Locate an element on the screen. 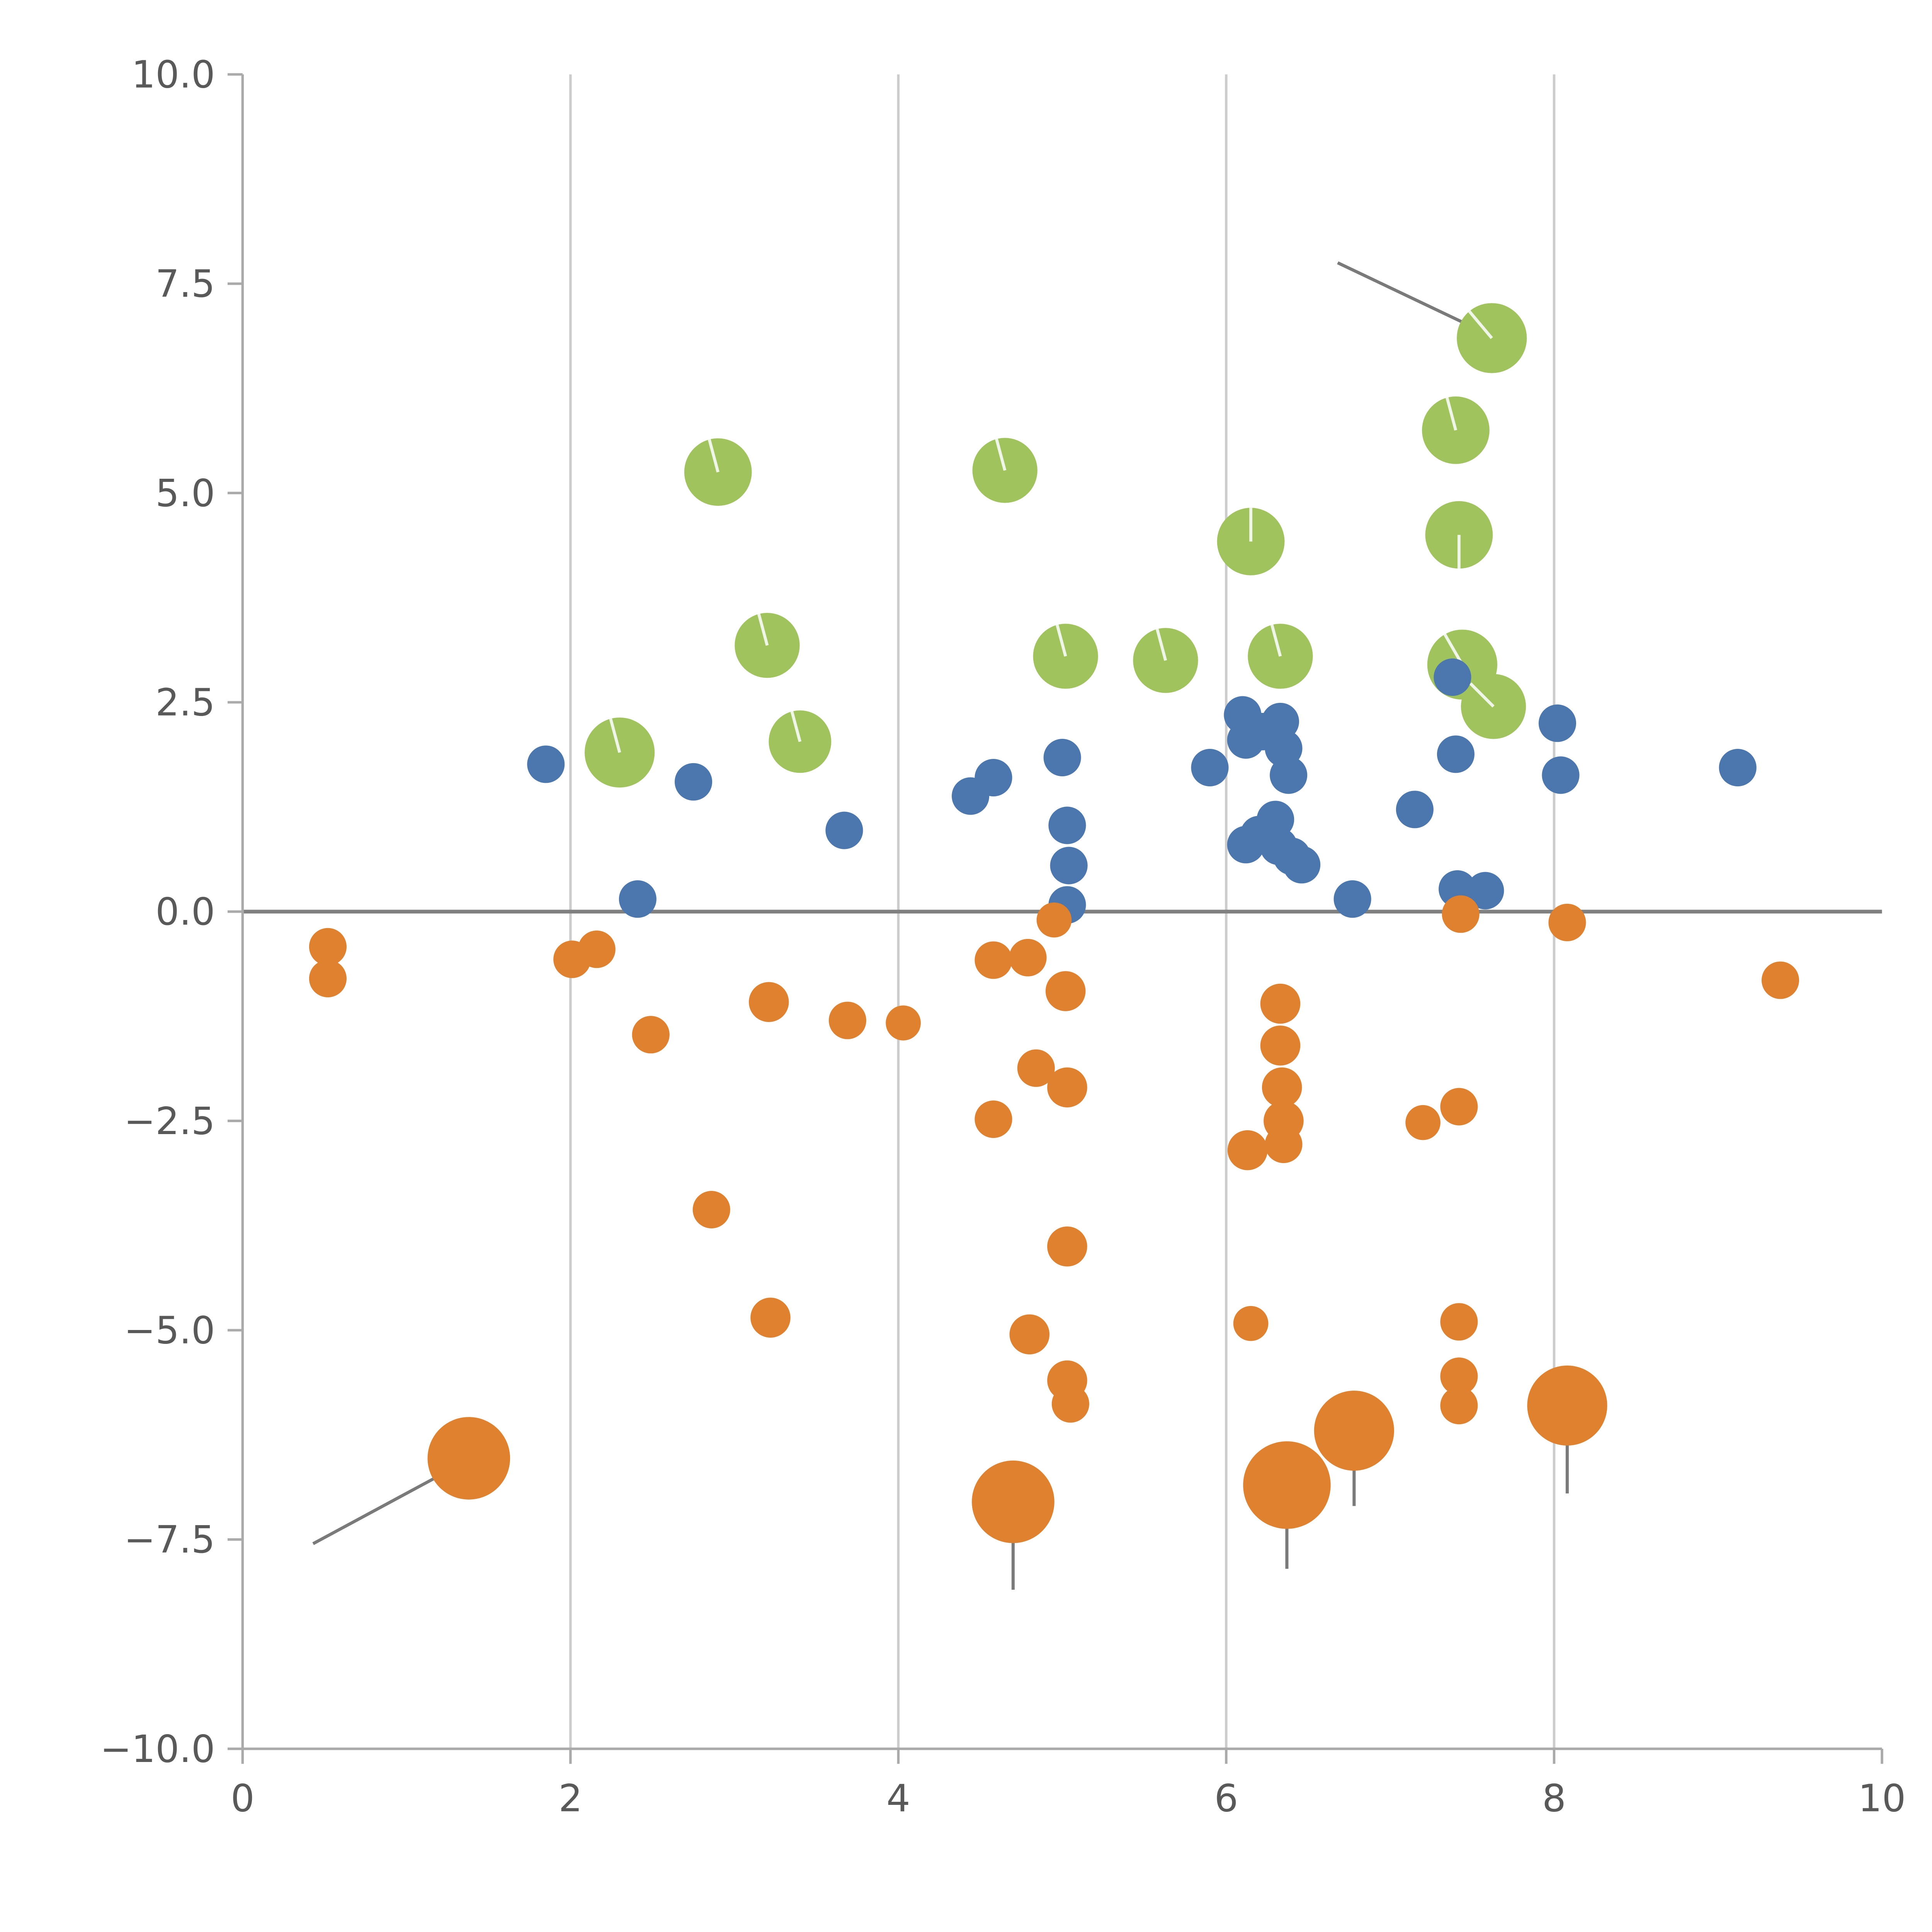 The height and width of the screenshot is (1932, 1932). y-tick-label: −10.0 is located at coordinates (158, 1749).